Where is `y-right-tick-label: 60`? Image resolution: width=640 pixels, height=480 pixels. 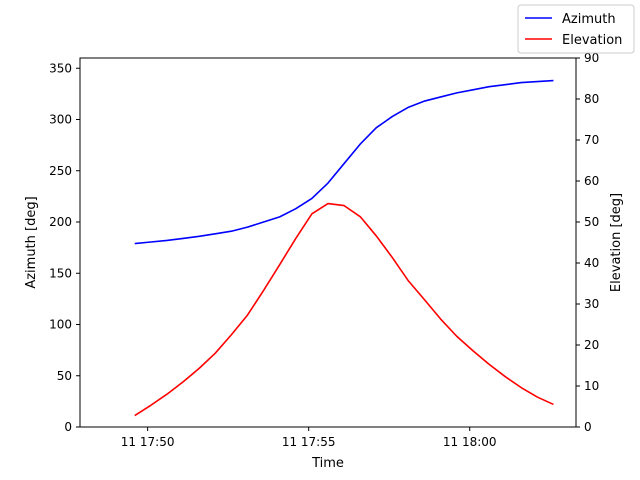 y-right-tick-label: 60 is located at coordinates (591, 181).